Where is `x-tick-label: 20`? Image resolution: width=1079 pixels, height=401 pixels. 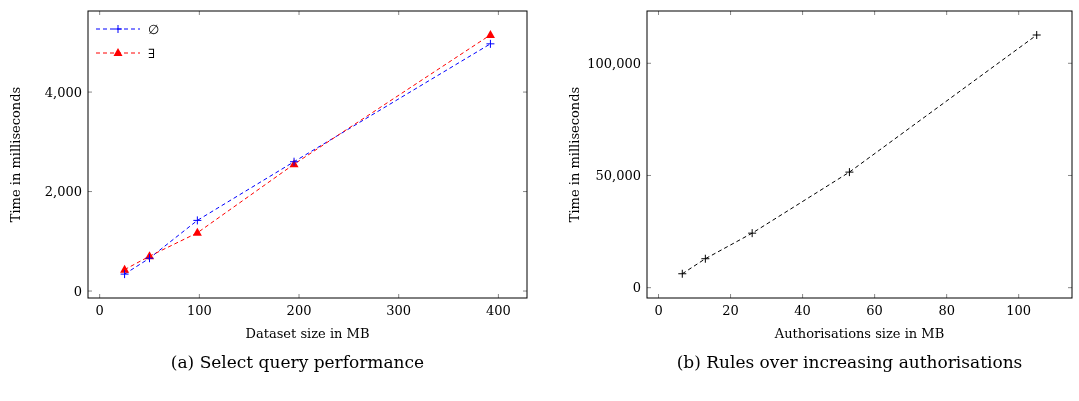 x-tick-label: 20 is located at coordinates (730, 310).